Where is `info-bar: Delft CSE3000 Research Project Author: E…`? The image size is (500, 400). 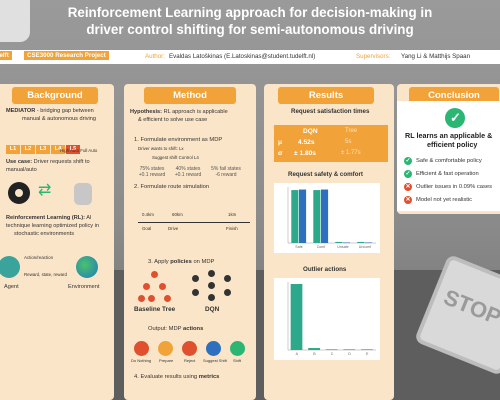 info-bar: Delft CSE3000 Research Project Author: E… is located at coordinates (250, 57).